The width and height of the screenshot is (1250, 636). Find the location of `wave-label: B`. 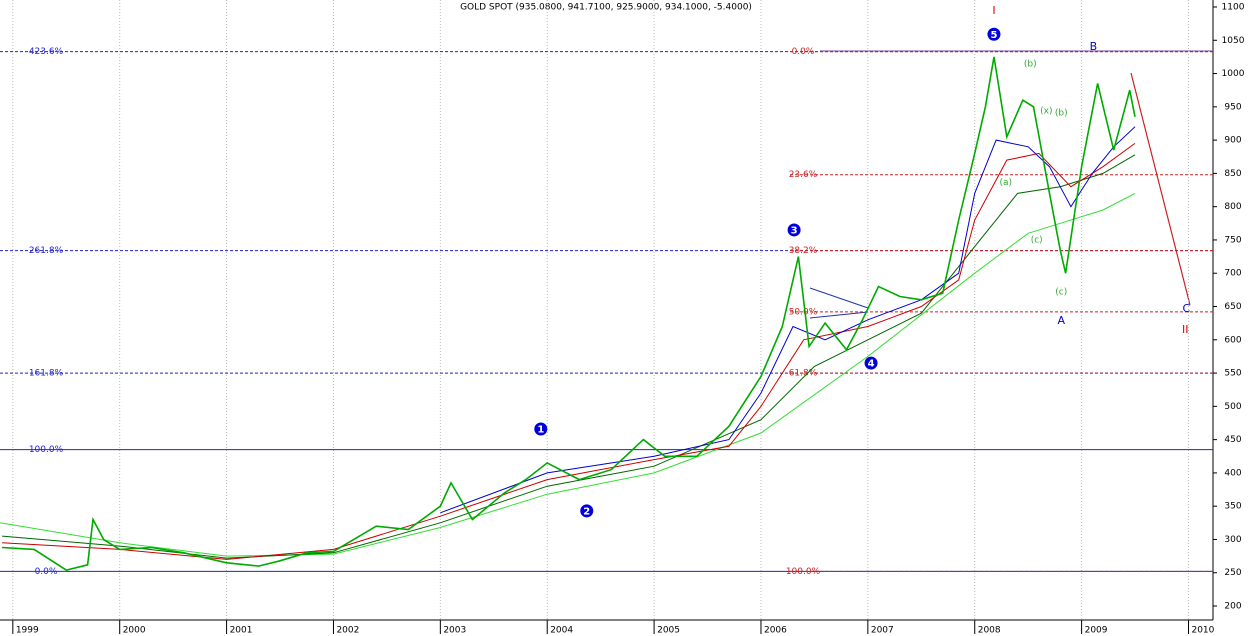

wave-label: B is located at coordinates (1094, 46).